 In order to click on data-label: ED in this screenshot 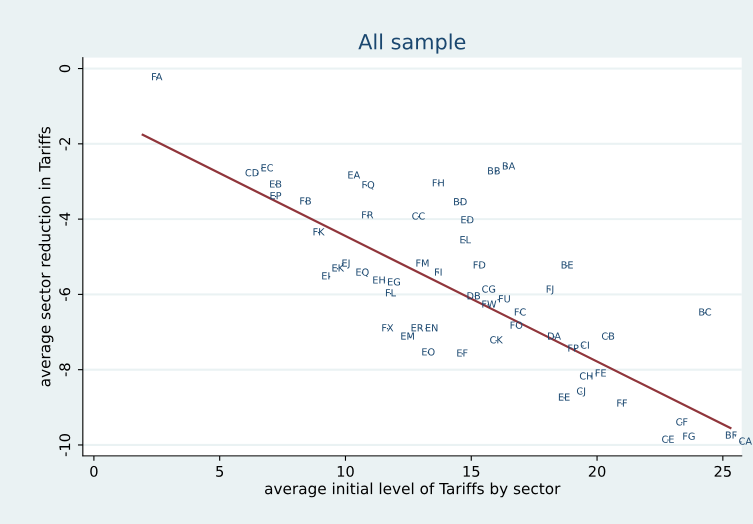, I will do `click(467, 220)`.